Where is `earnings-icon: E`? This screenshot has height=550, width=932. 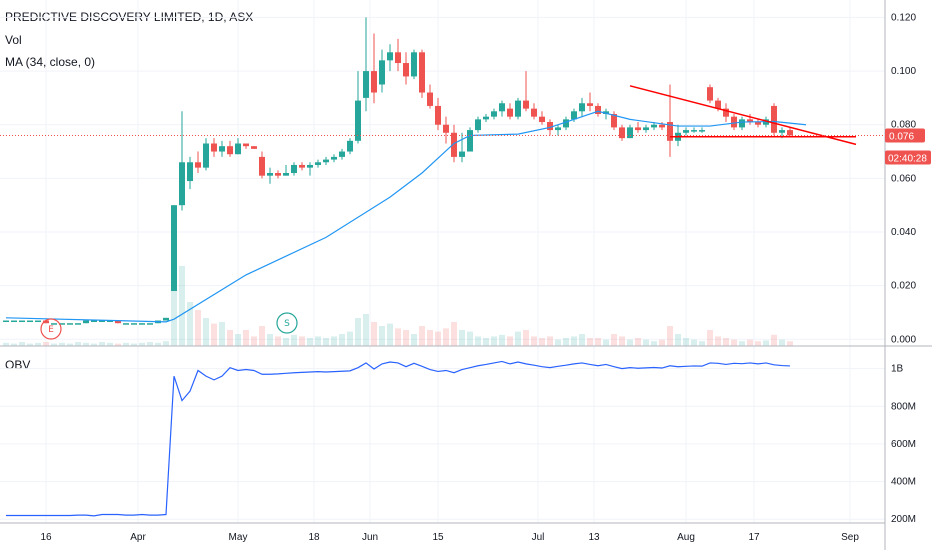
earnings-icon: E is located at coordinates (51, 330).